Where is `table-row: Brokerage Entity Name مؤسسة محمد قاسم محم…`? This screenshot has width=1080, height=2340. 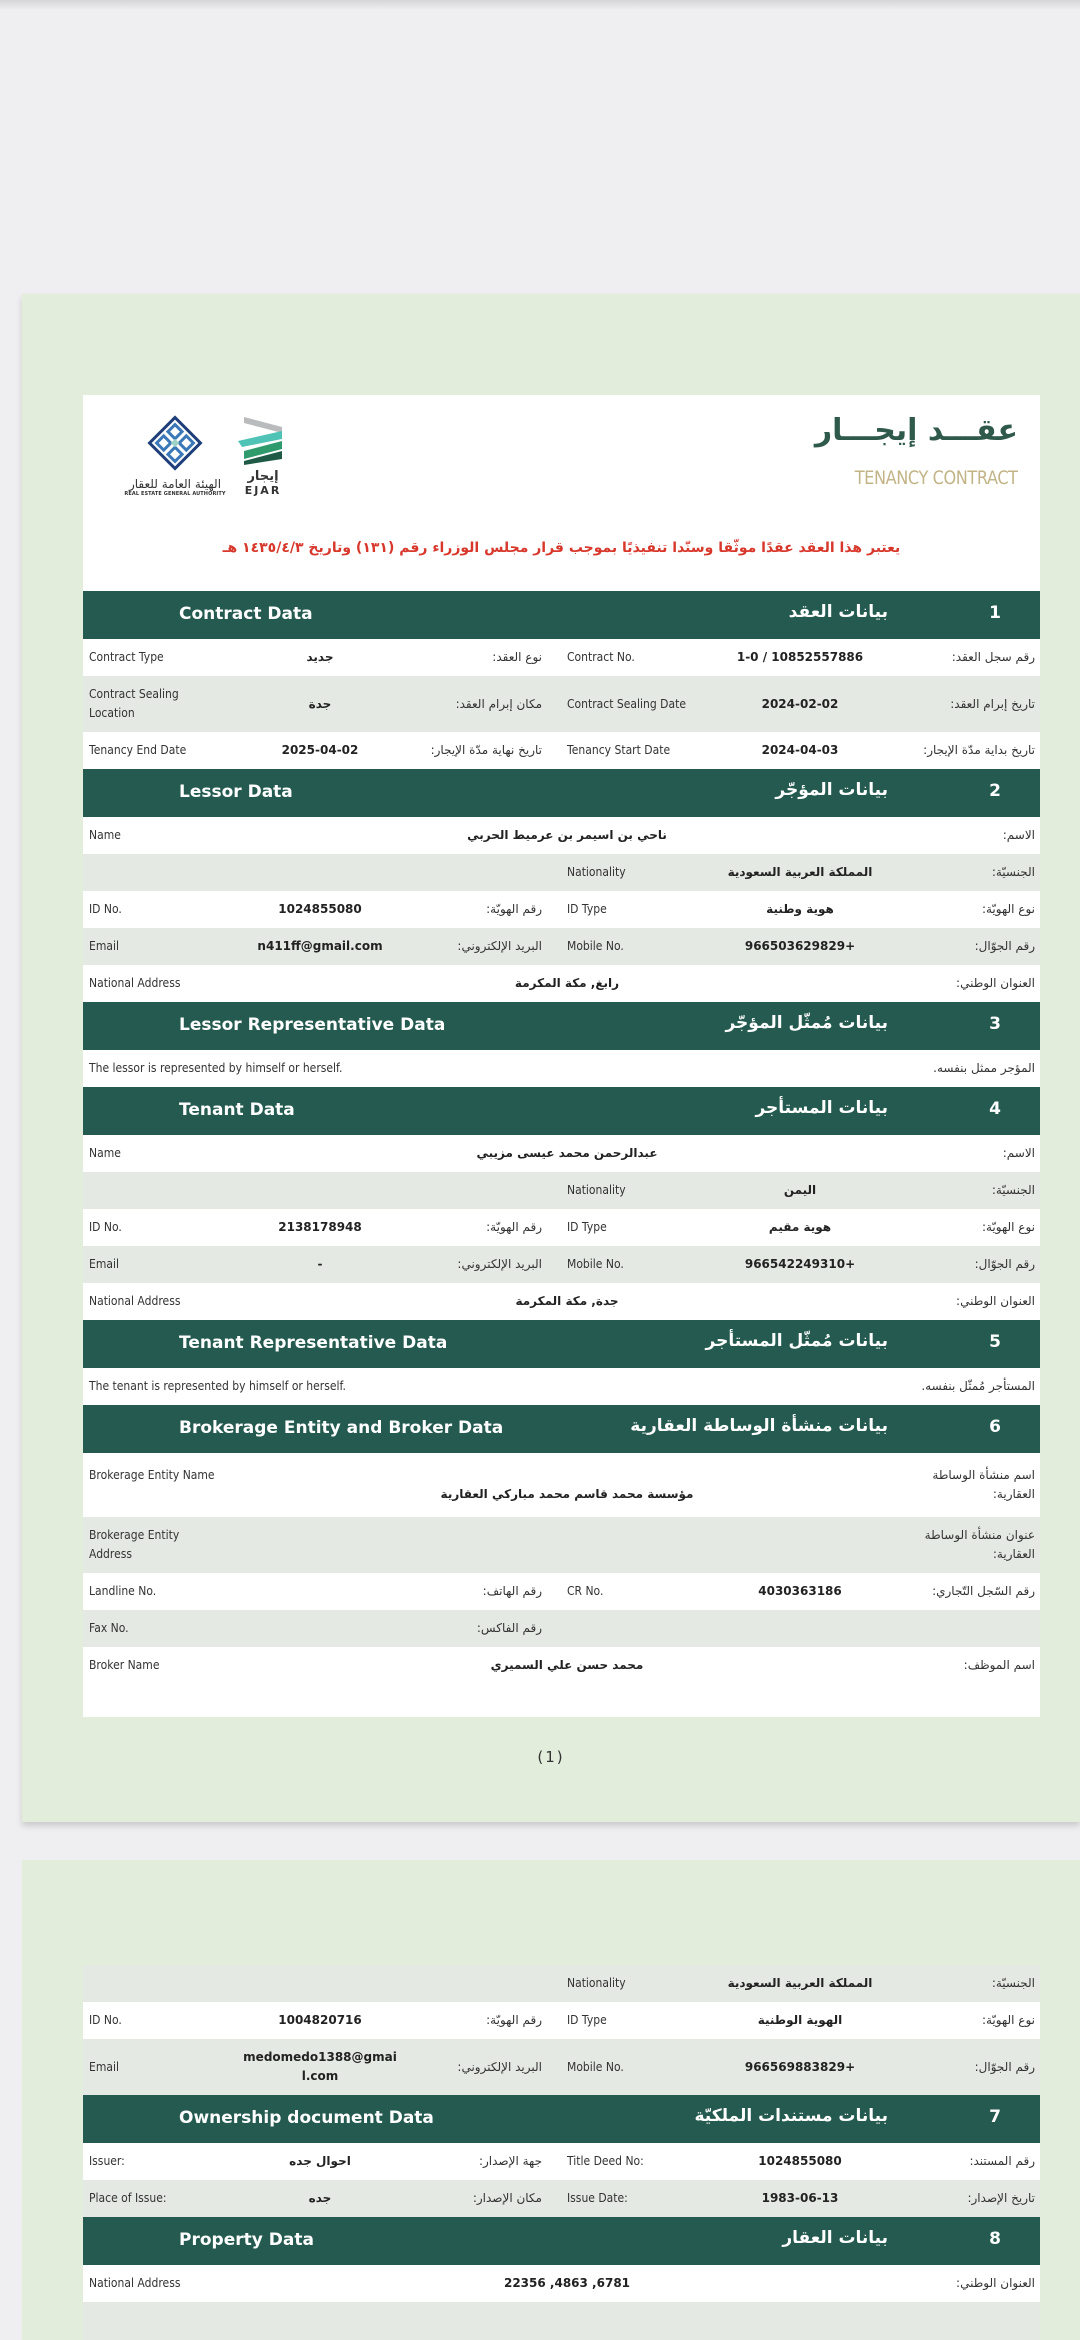 table-row: Brokerage Entity Name مؤسسة محمد قاسم محم… is located at coordinates (561, 1485).